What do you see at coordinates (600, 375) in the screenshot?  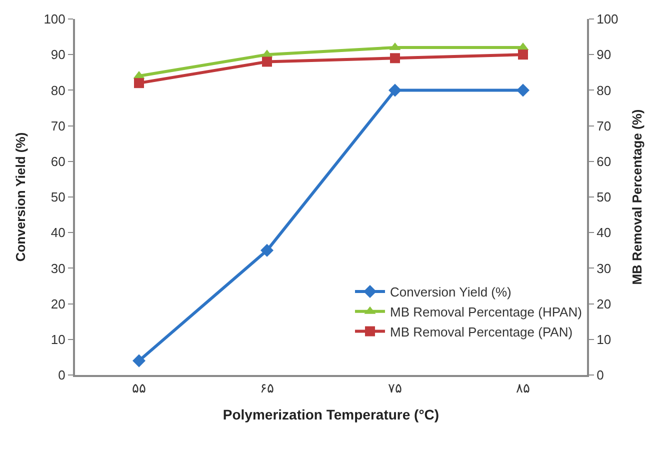 I see `y2-tick-label: 0` at bounding box center [600, 375].